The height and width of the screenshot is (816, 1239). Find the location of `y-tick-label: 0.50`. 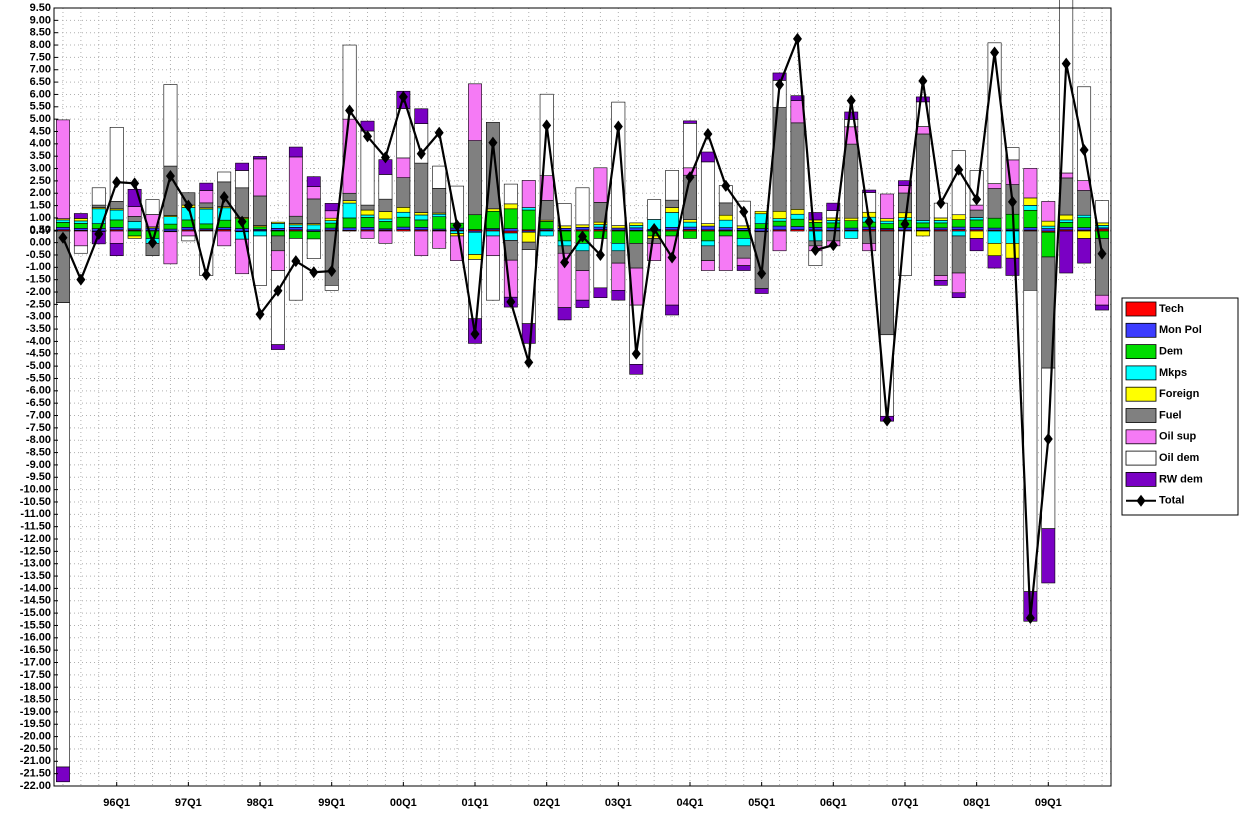

y-tick-label: 0.50 is located at coordinates (40, 230).